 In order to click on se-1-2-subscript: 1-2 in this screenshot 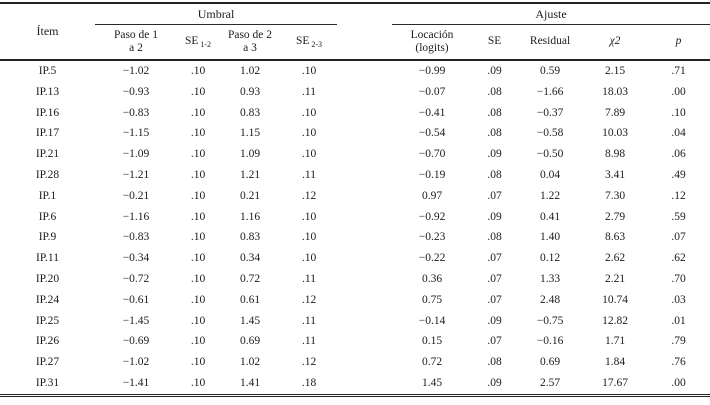, I will do `click(206, 45)`.